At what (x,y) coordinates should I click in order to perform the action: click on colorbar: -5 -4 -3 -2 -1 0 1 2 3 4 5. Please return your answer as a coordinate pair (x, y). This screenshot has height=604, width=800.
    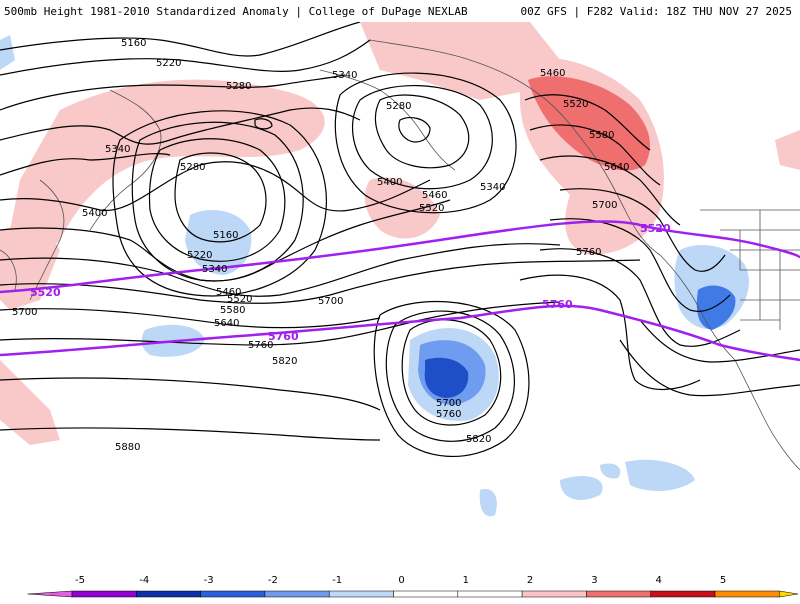
    Looking at the image, I should click on (400, 585).